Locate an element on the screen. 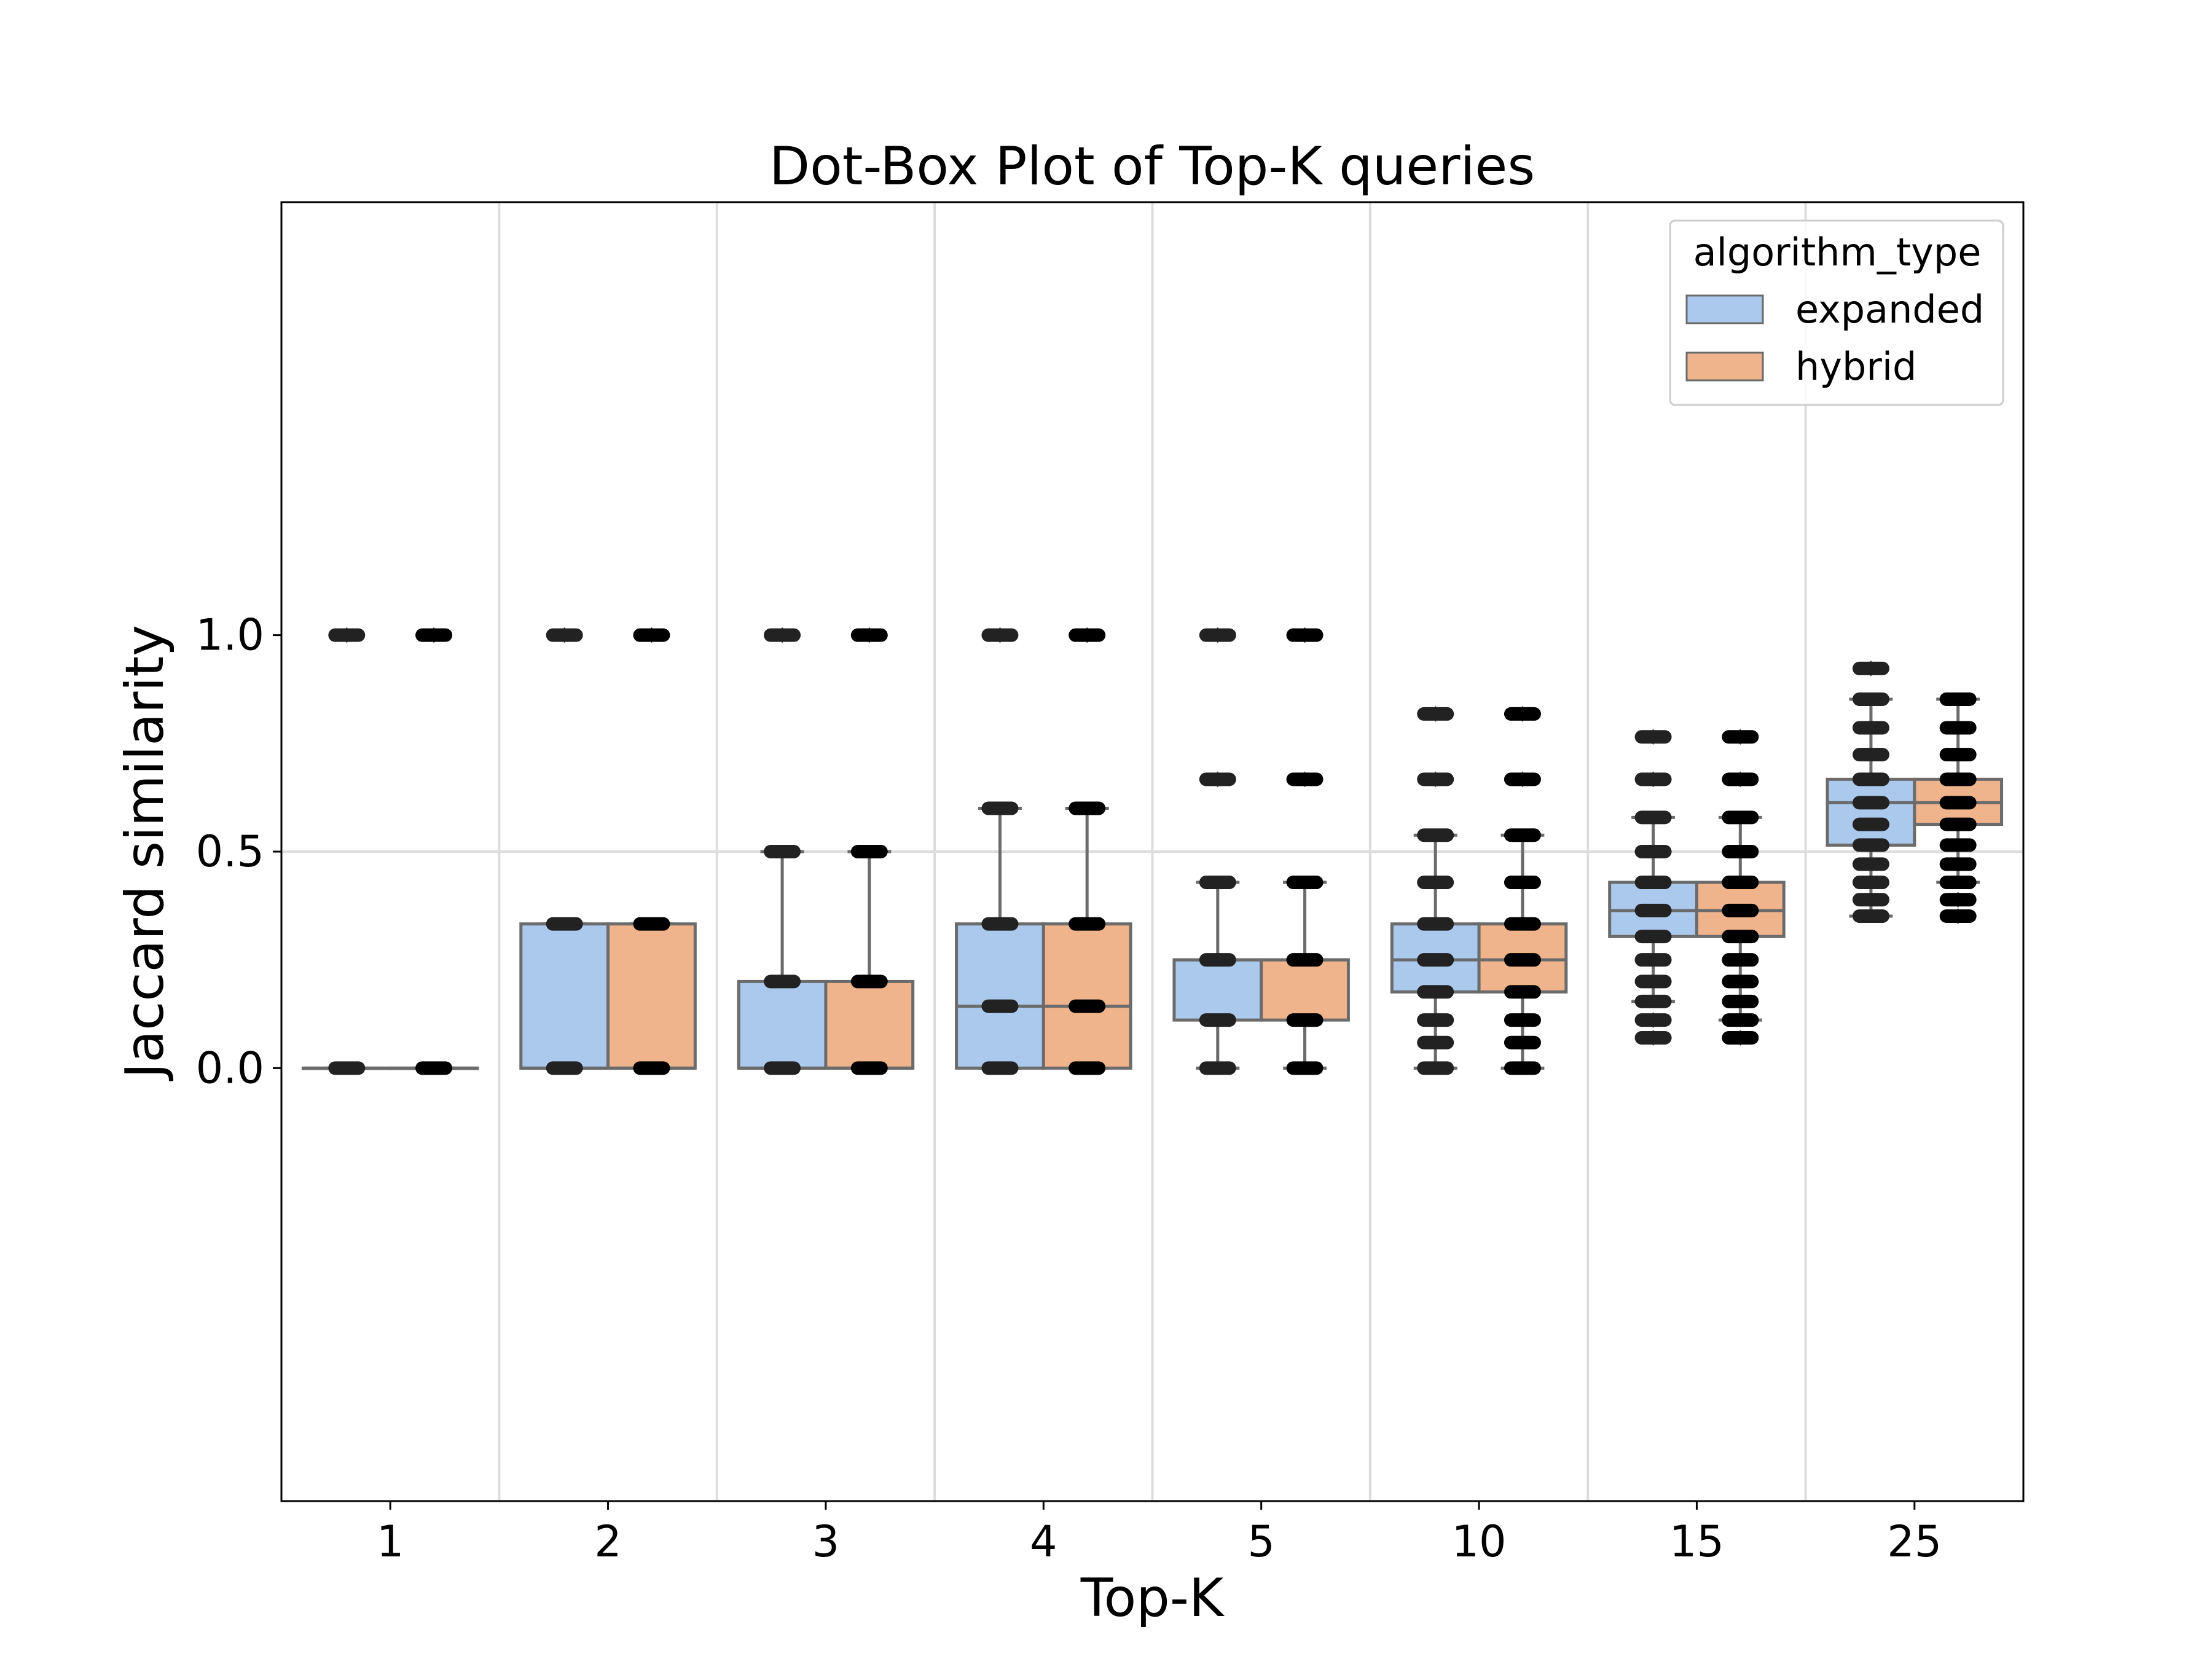 This screenshot has height=1659, width=2212. y-axis-label: Jaccard similarity is located at coordinates (145, 853).